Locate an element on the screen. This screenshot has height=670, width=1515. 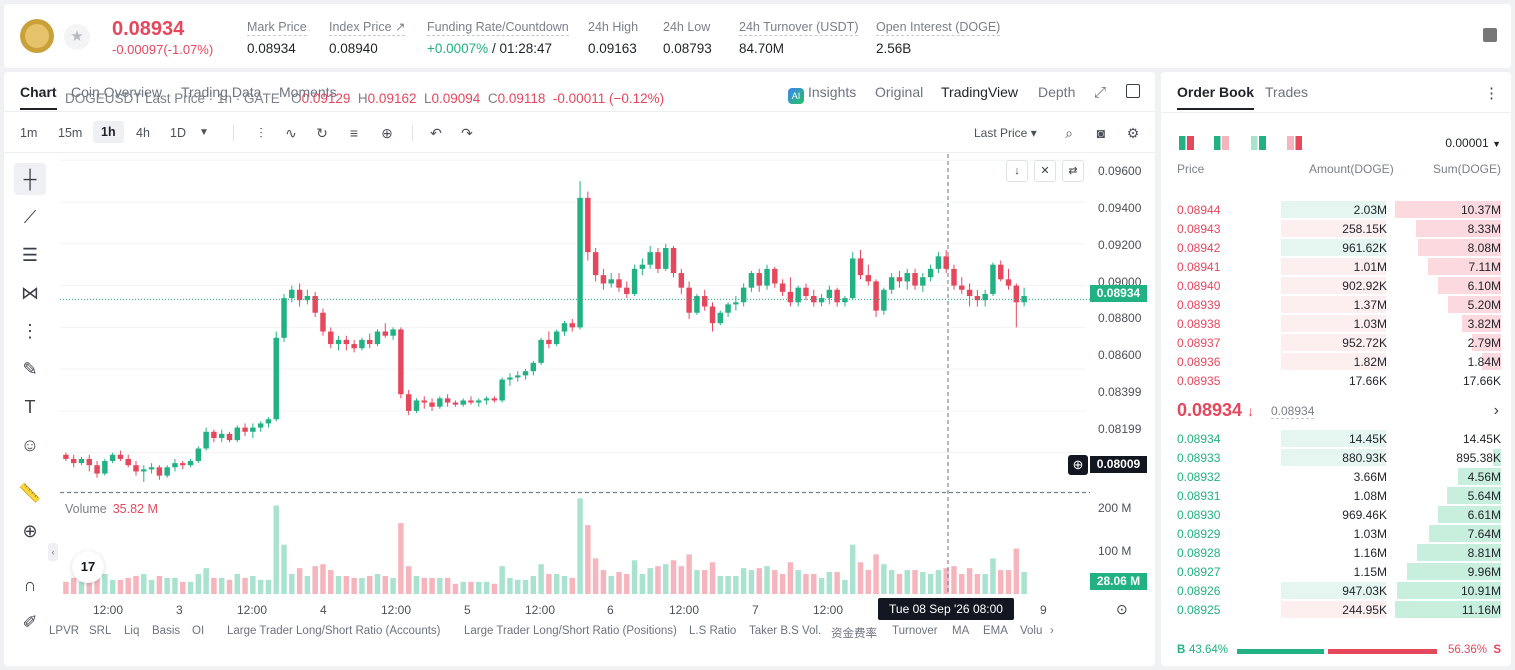
indicator-ls-accounts: Large Trader Long/Short Ratio (Accounts) is located at coordinates (334, 631).